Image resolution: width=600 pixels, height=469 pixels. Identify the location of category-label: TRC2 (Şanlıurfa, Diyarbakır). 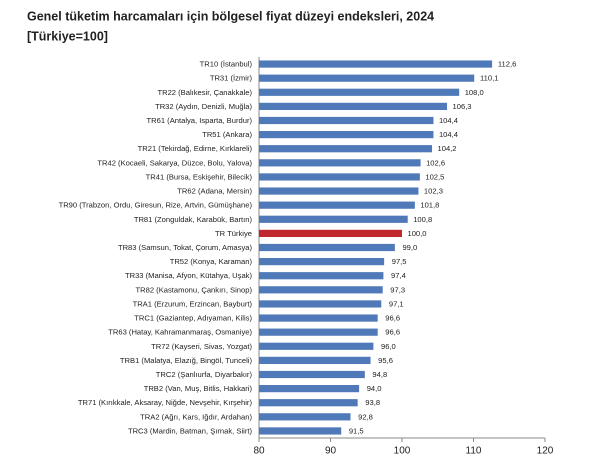
(204, 374).